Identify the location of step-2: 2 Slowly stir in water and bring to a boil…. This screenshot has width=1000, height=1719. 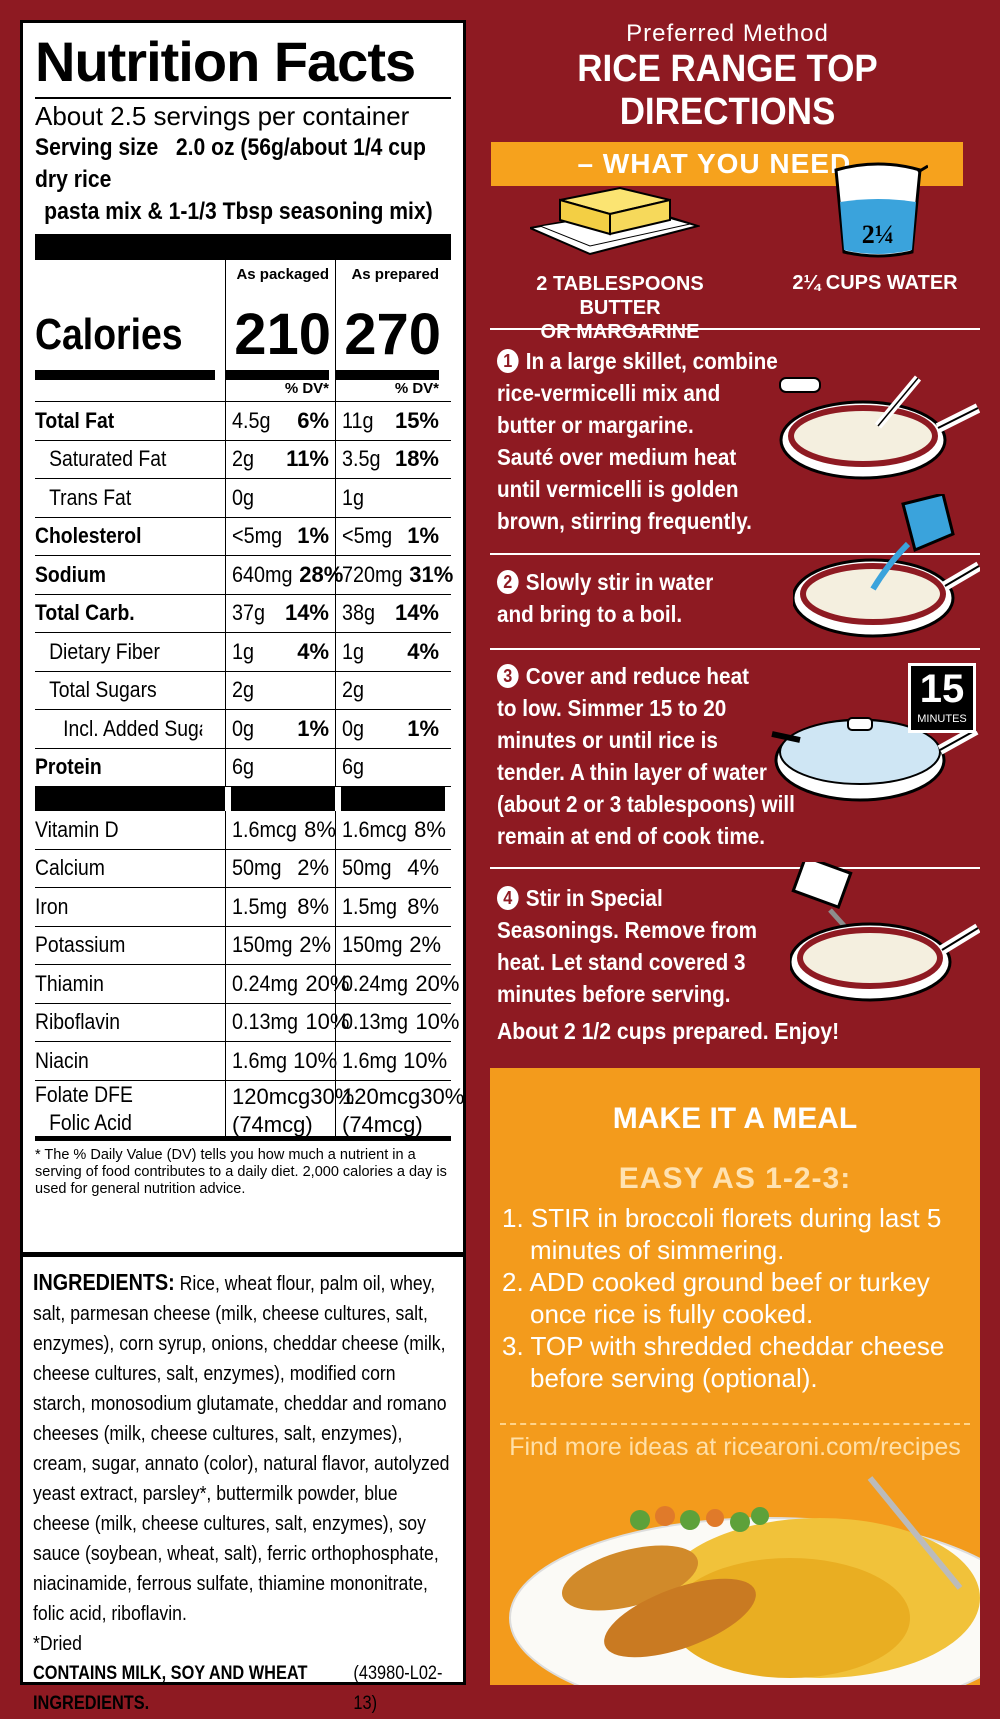
(617, 598).